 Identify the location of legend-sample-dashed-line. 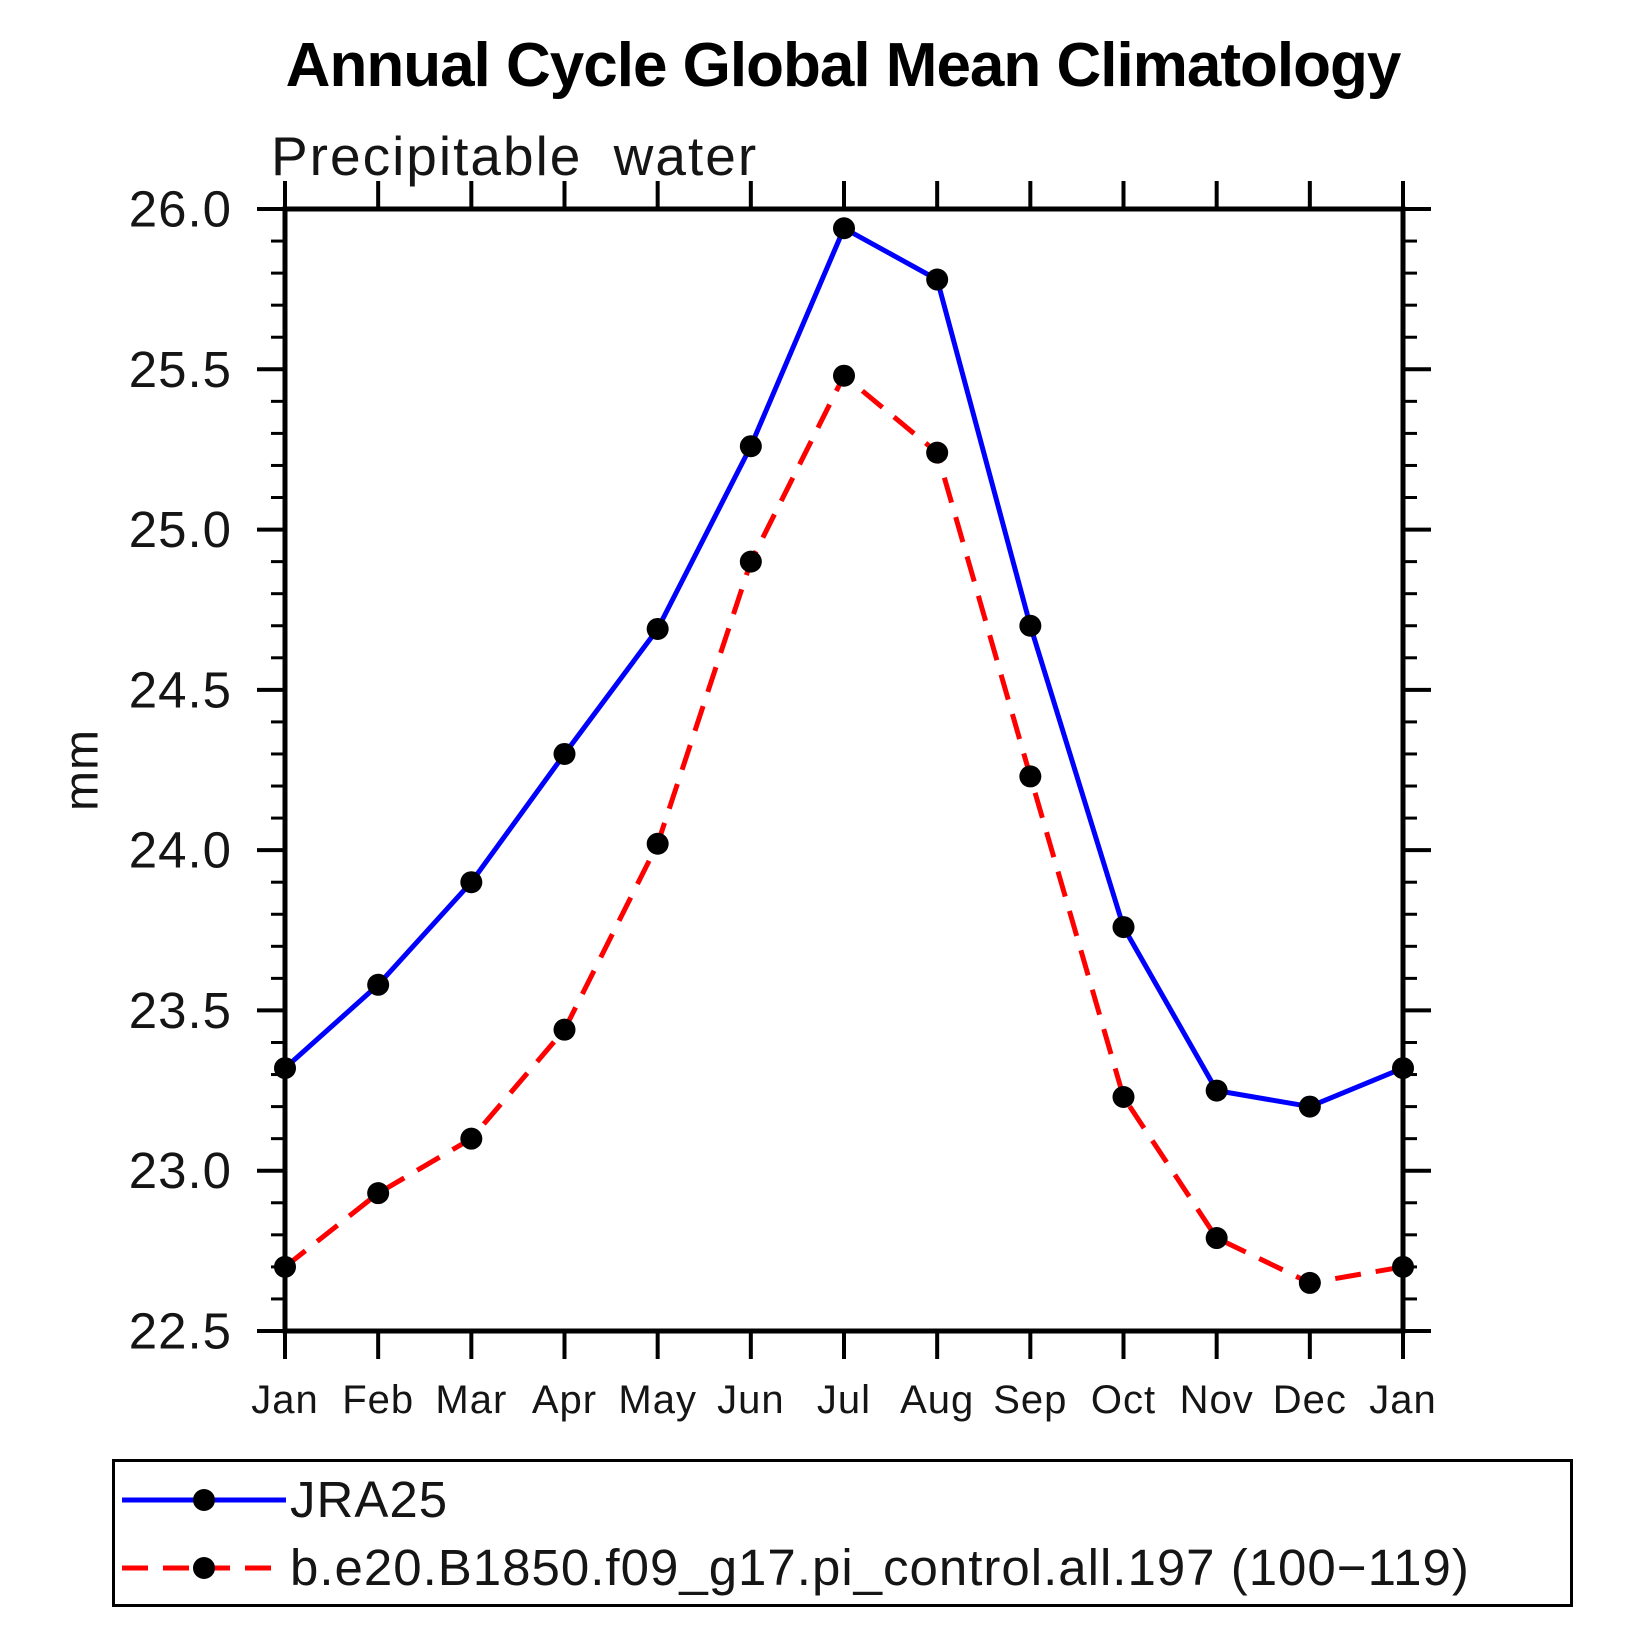
(204, 1568).